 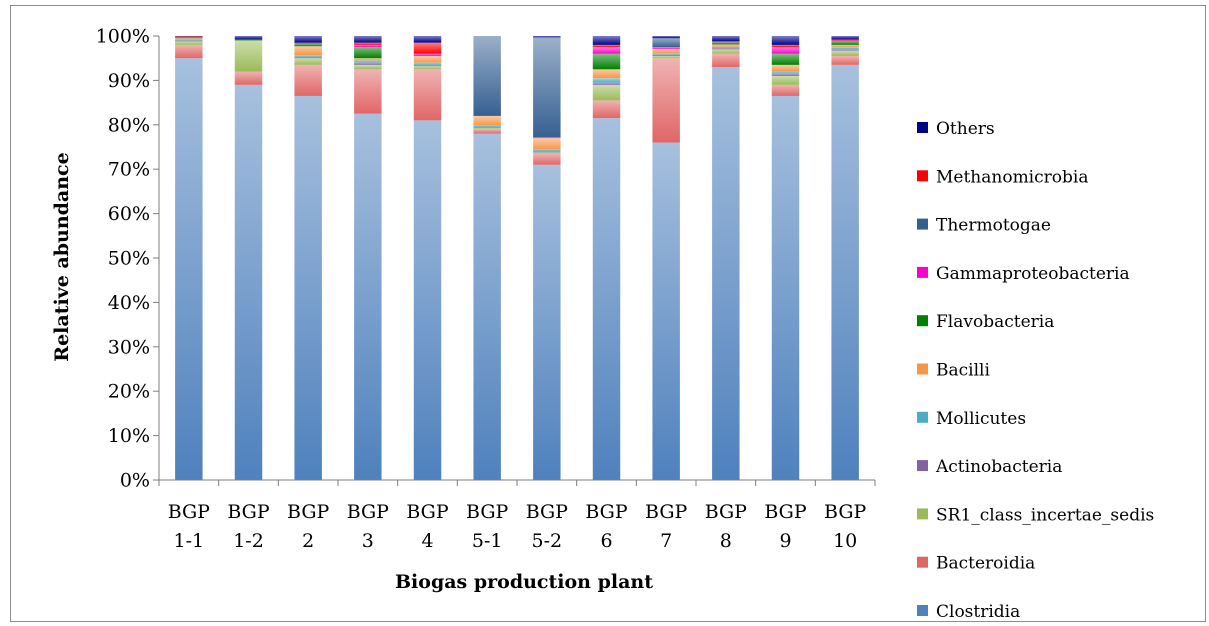 I want to click on y-tick-label: 80%, so click(x=129, y=125).